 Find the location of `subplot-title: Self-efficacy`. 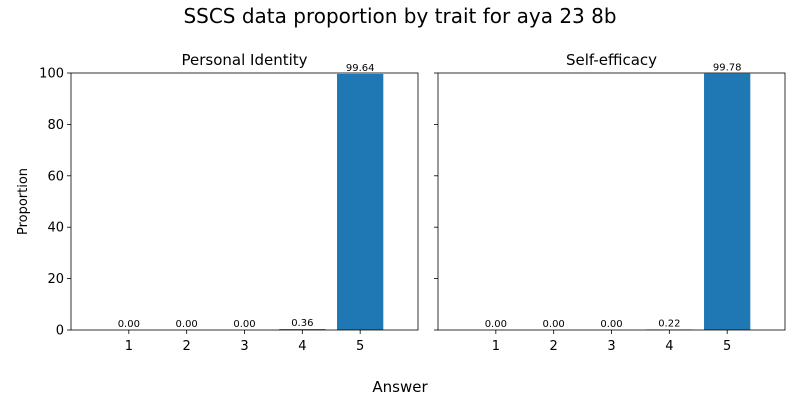

subplot-title: Self-efficacy is located at coordinates (611, 60).